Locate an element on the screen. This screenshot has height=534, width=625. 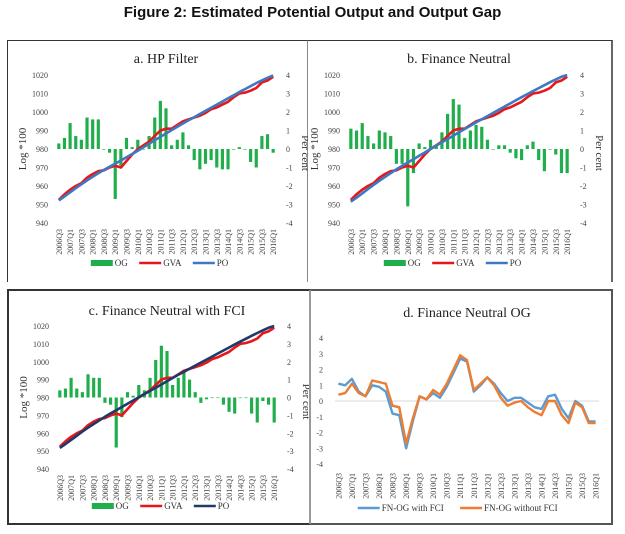
x-tick-label: 2012Q1 is located at coordinates (487, 486).